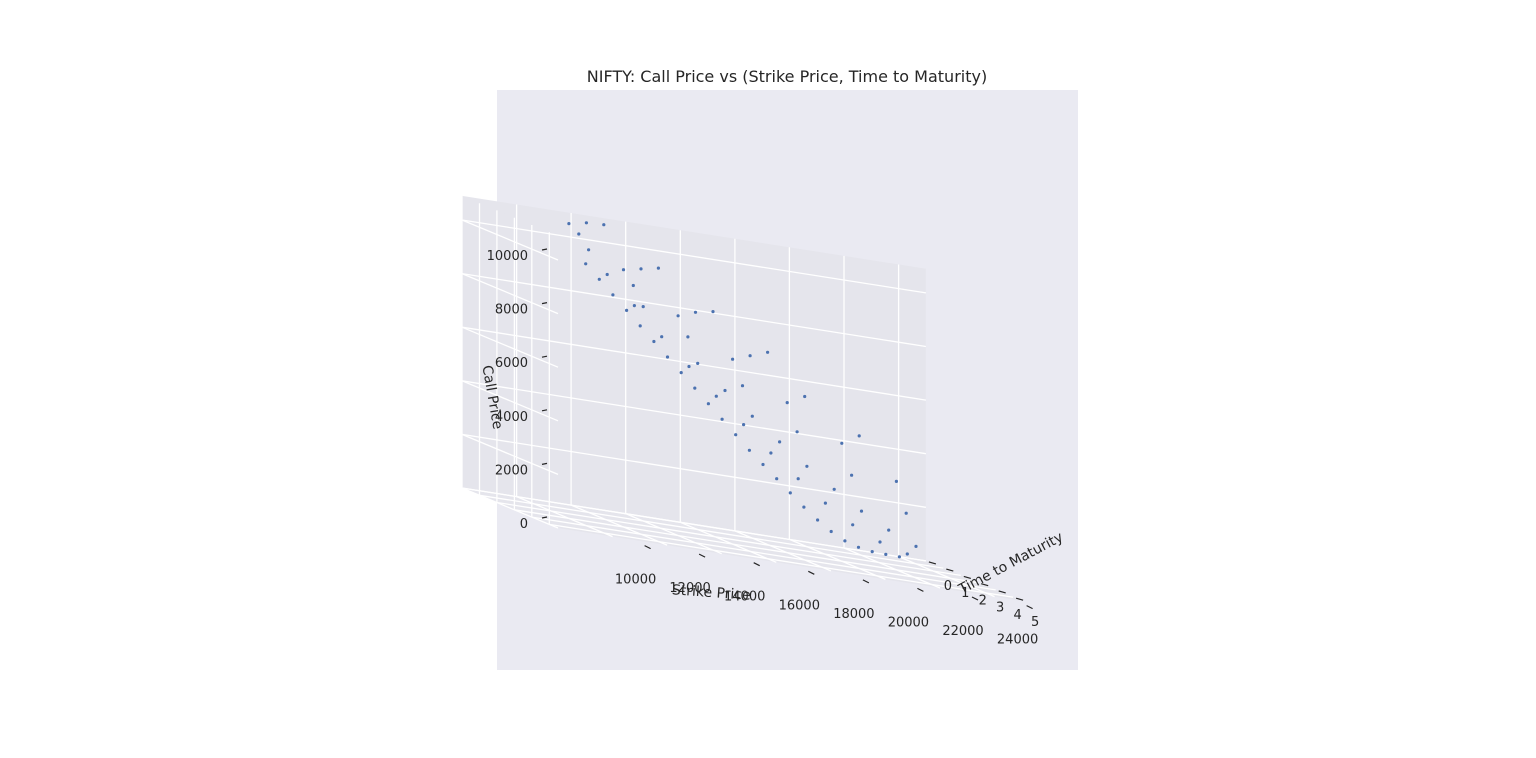  I want to click on x-tick-label: 20000, so click(908, 622).